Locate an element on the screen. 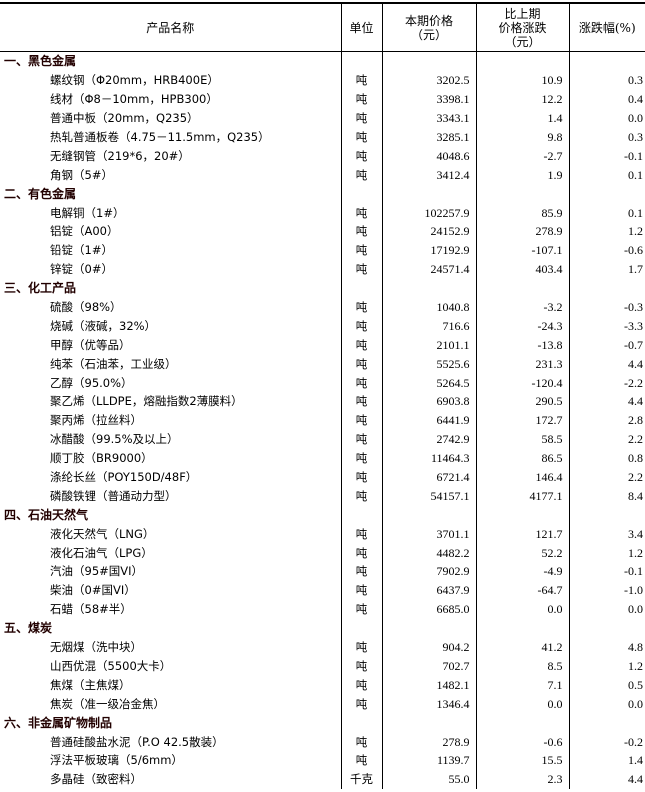  product-name: 涤纶长丝（POY150D/48F） is located at coordinates (124, 477).